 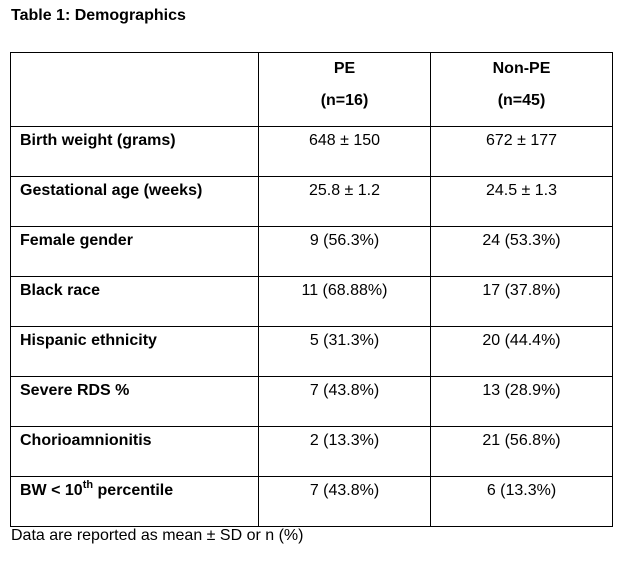 What do you see at coordinates (134, 451) in the screenshot?
I see `row-label: Chorioamnionitis` at bounding box center [134, 451].